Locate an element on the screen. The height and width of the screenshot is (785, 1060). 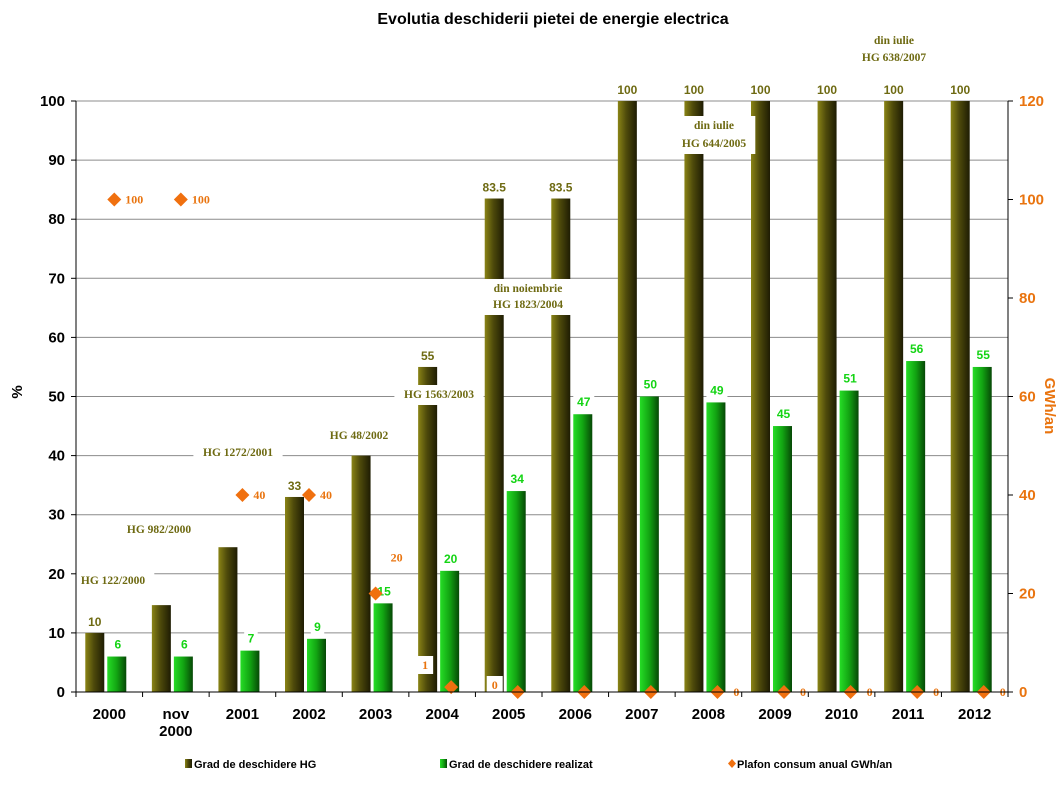
legend-label: Grad de deschidere realizat is located at coordinates (521, 765).